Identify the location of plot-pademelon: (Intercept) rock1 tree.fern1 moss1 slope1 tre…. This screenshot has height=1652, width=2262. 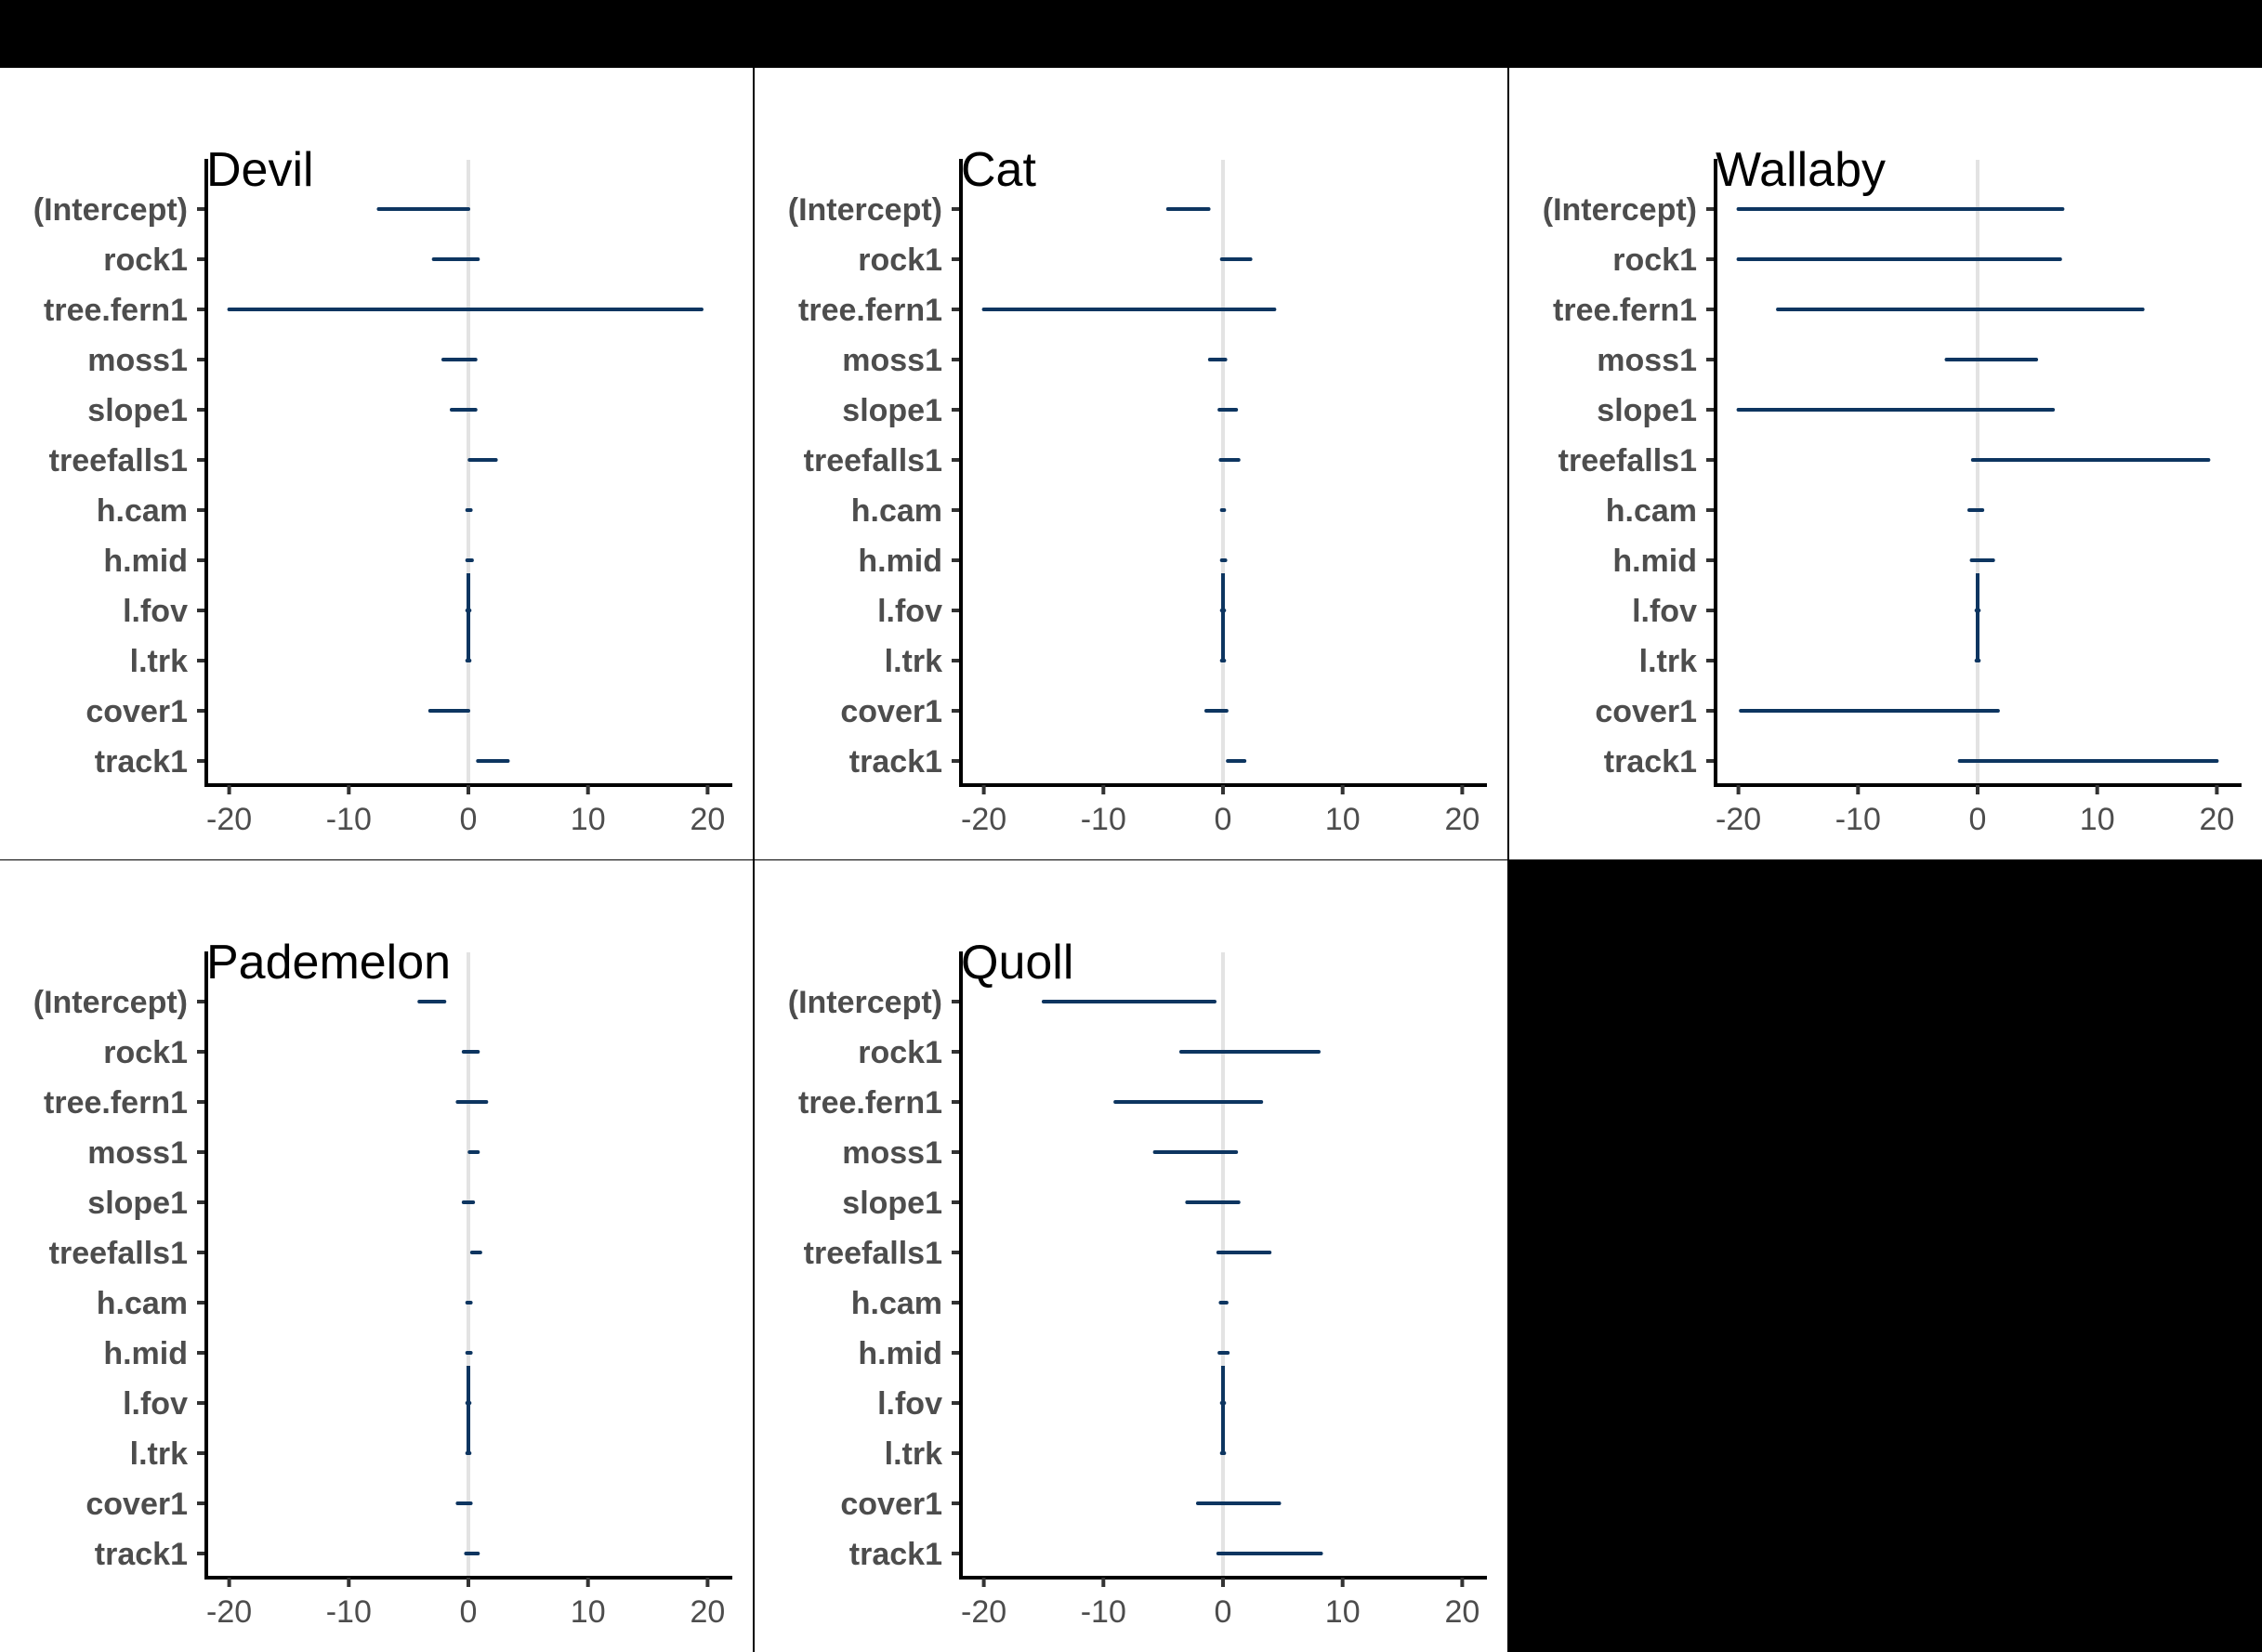
(382, 1290).